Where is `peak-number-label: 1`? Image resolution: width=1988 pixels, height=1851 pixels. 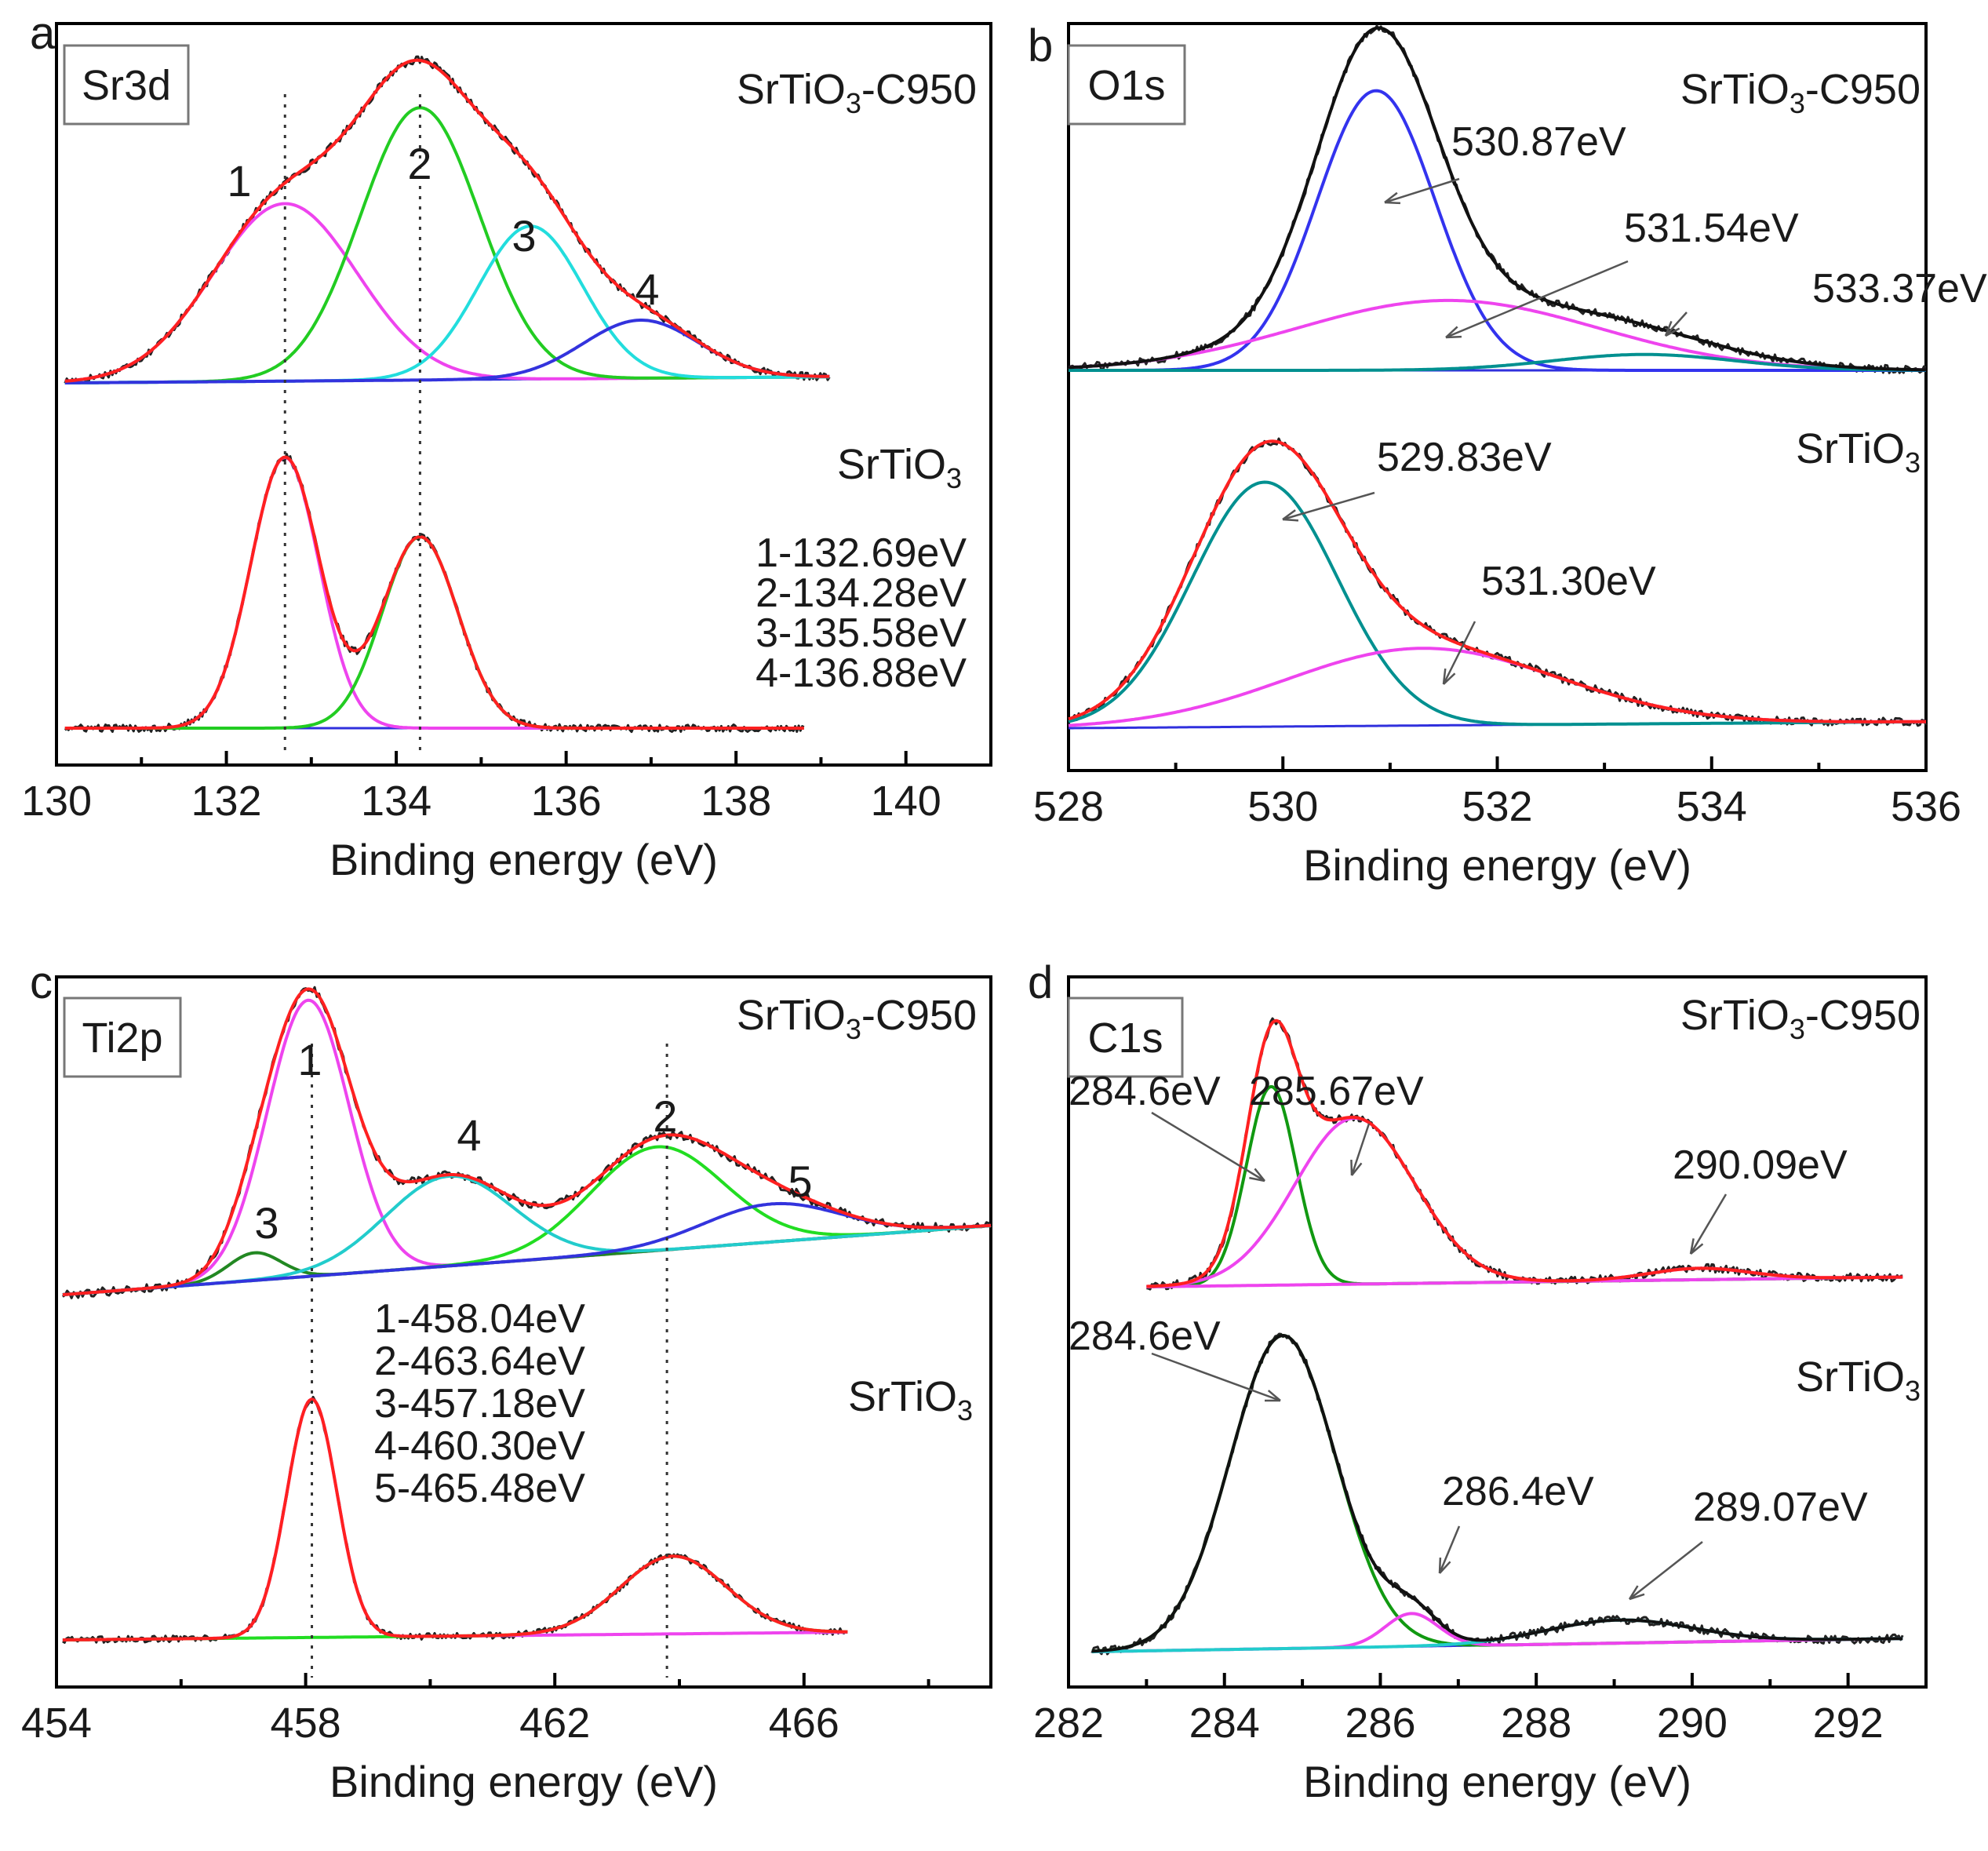
peak-number-label: 1 is located at coordinates (309, 1059).